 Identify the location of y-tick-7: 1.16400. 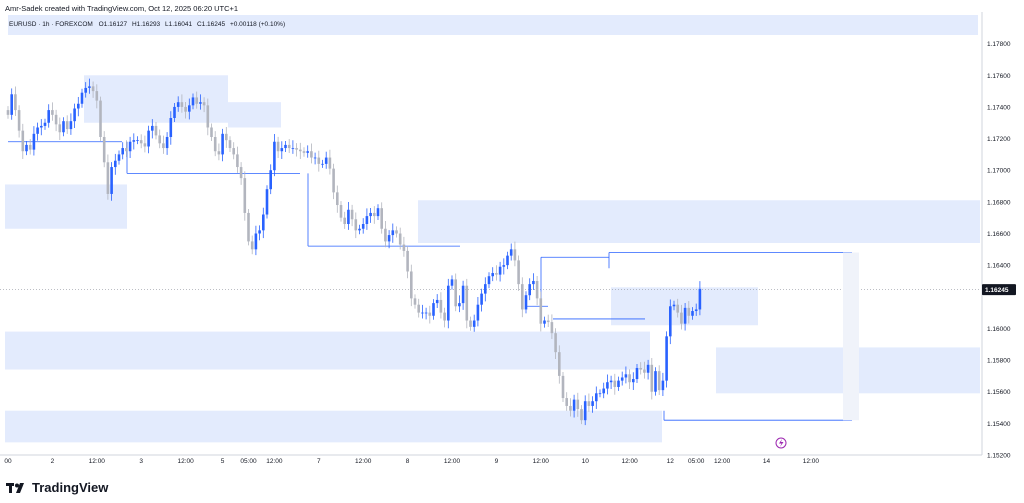
(999, 266).